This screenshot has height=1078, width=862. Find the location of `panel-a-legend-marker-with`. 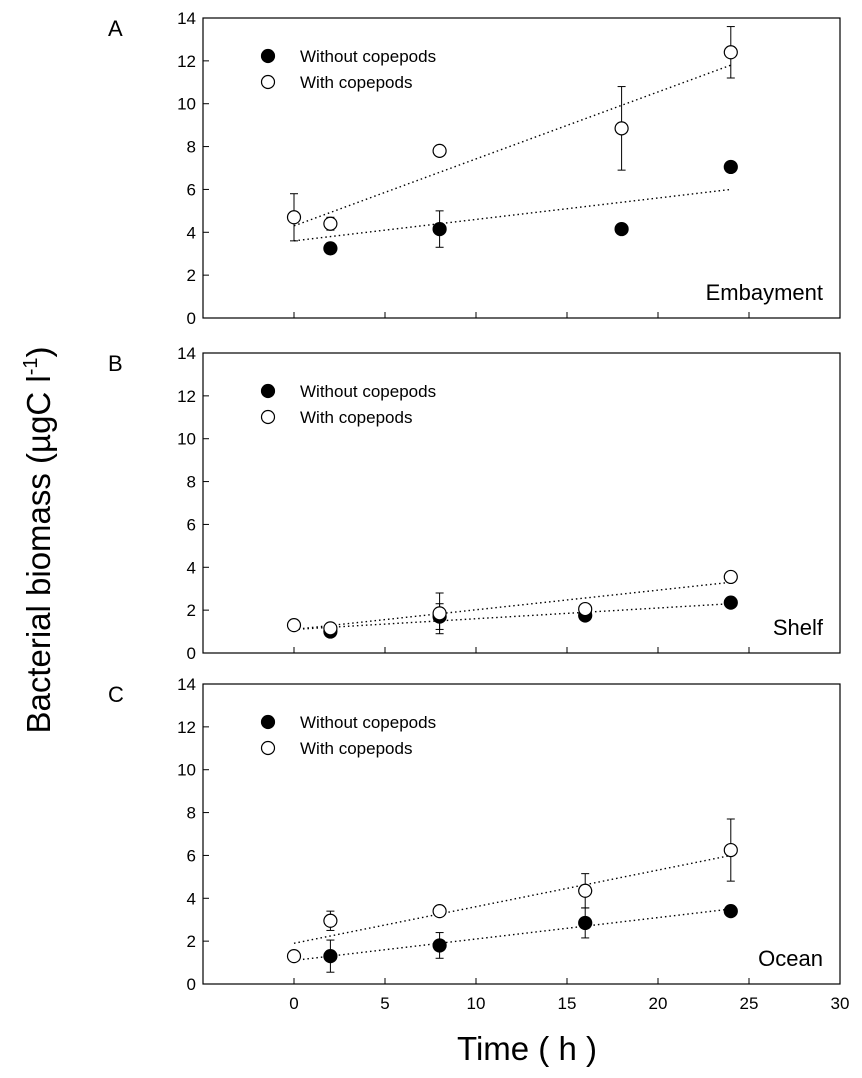

panel-a-legend-marker-with is located at coordinates (268, 82).